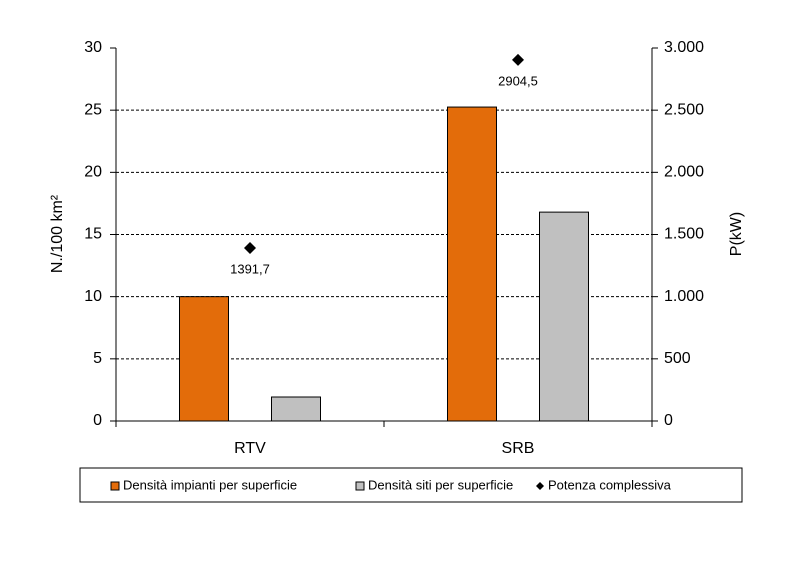 This screenshot has height=562, width=805. I want to click on y2-tick-label: 1.000, so click(684, 296).